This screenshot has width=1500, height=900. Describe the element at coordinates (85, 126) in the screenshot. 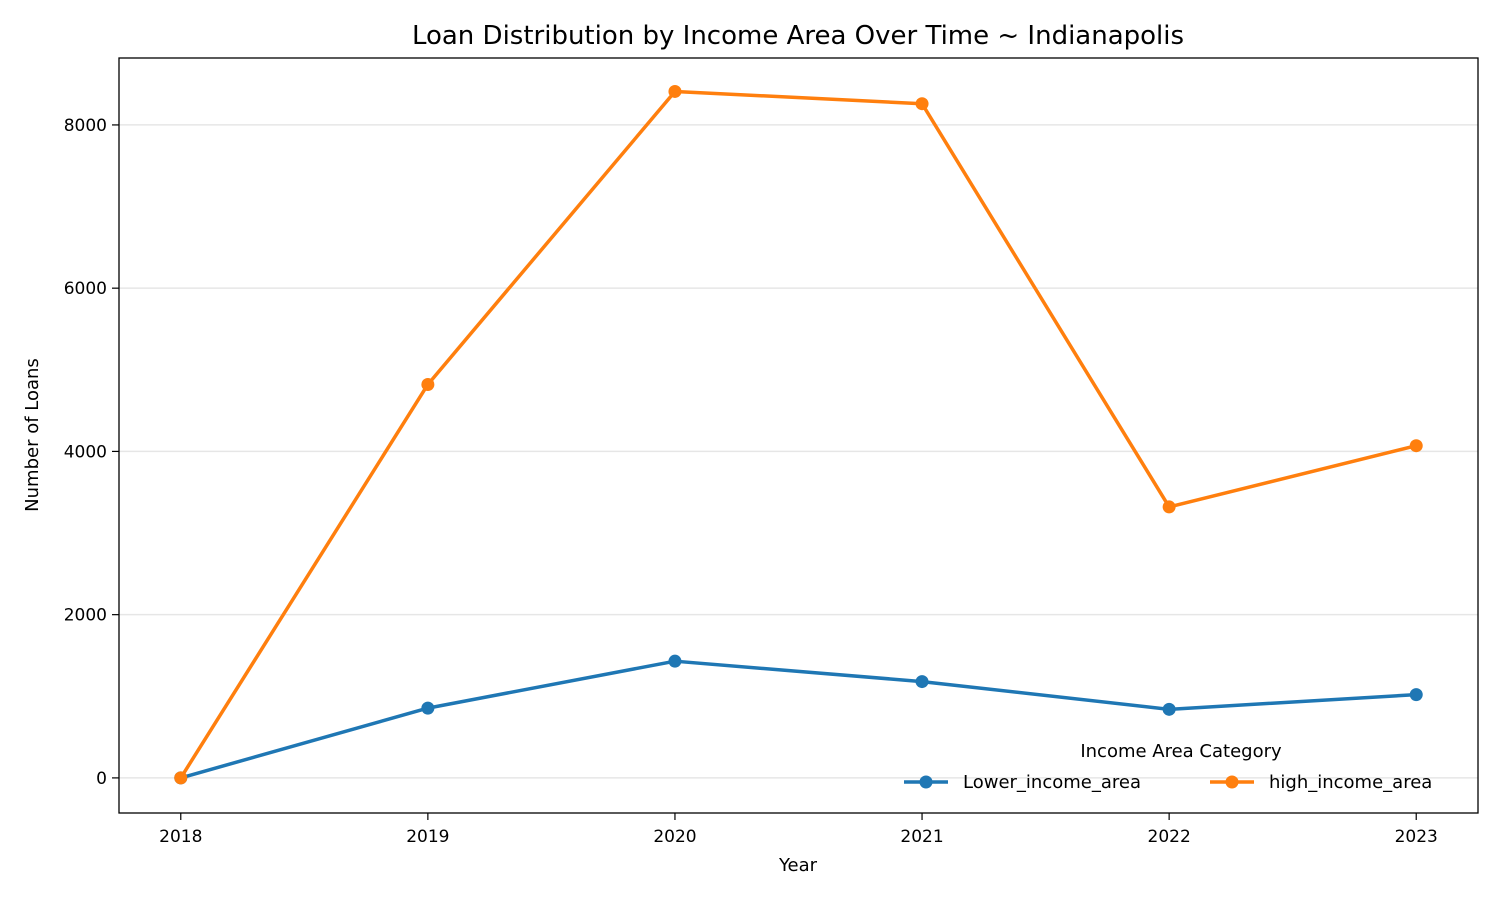

I see `y-tick-label: 8000` at that location.